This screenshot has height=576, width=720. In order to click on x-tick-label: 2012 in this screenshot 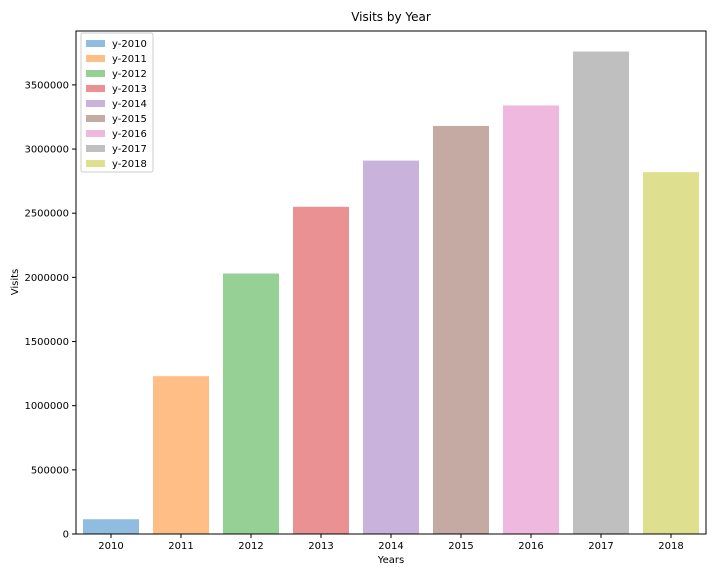, I will do `click(250, 546)`.